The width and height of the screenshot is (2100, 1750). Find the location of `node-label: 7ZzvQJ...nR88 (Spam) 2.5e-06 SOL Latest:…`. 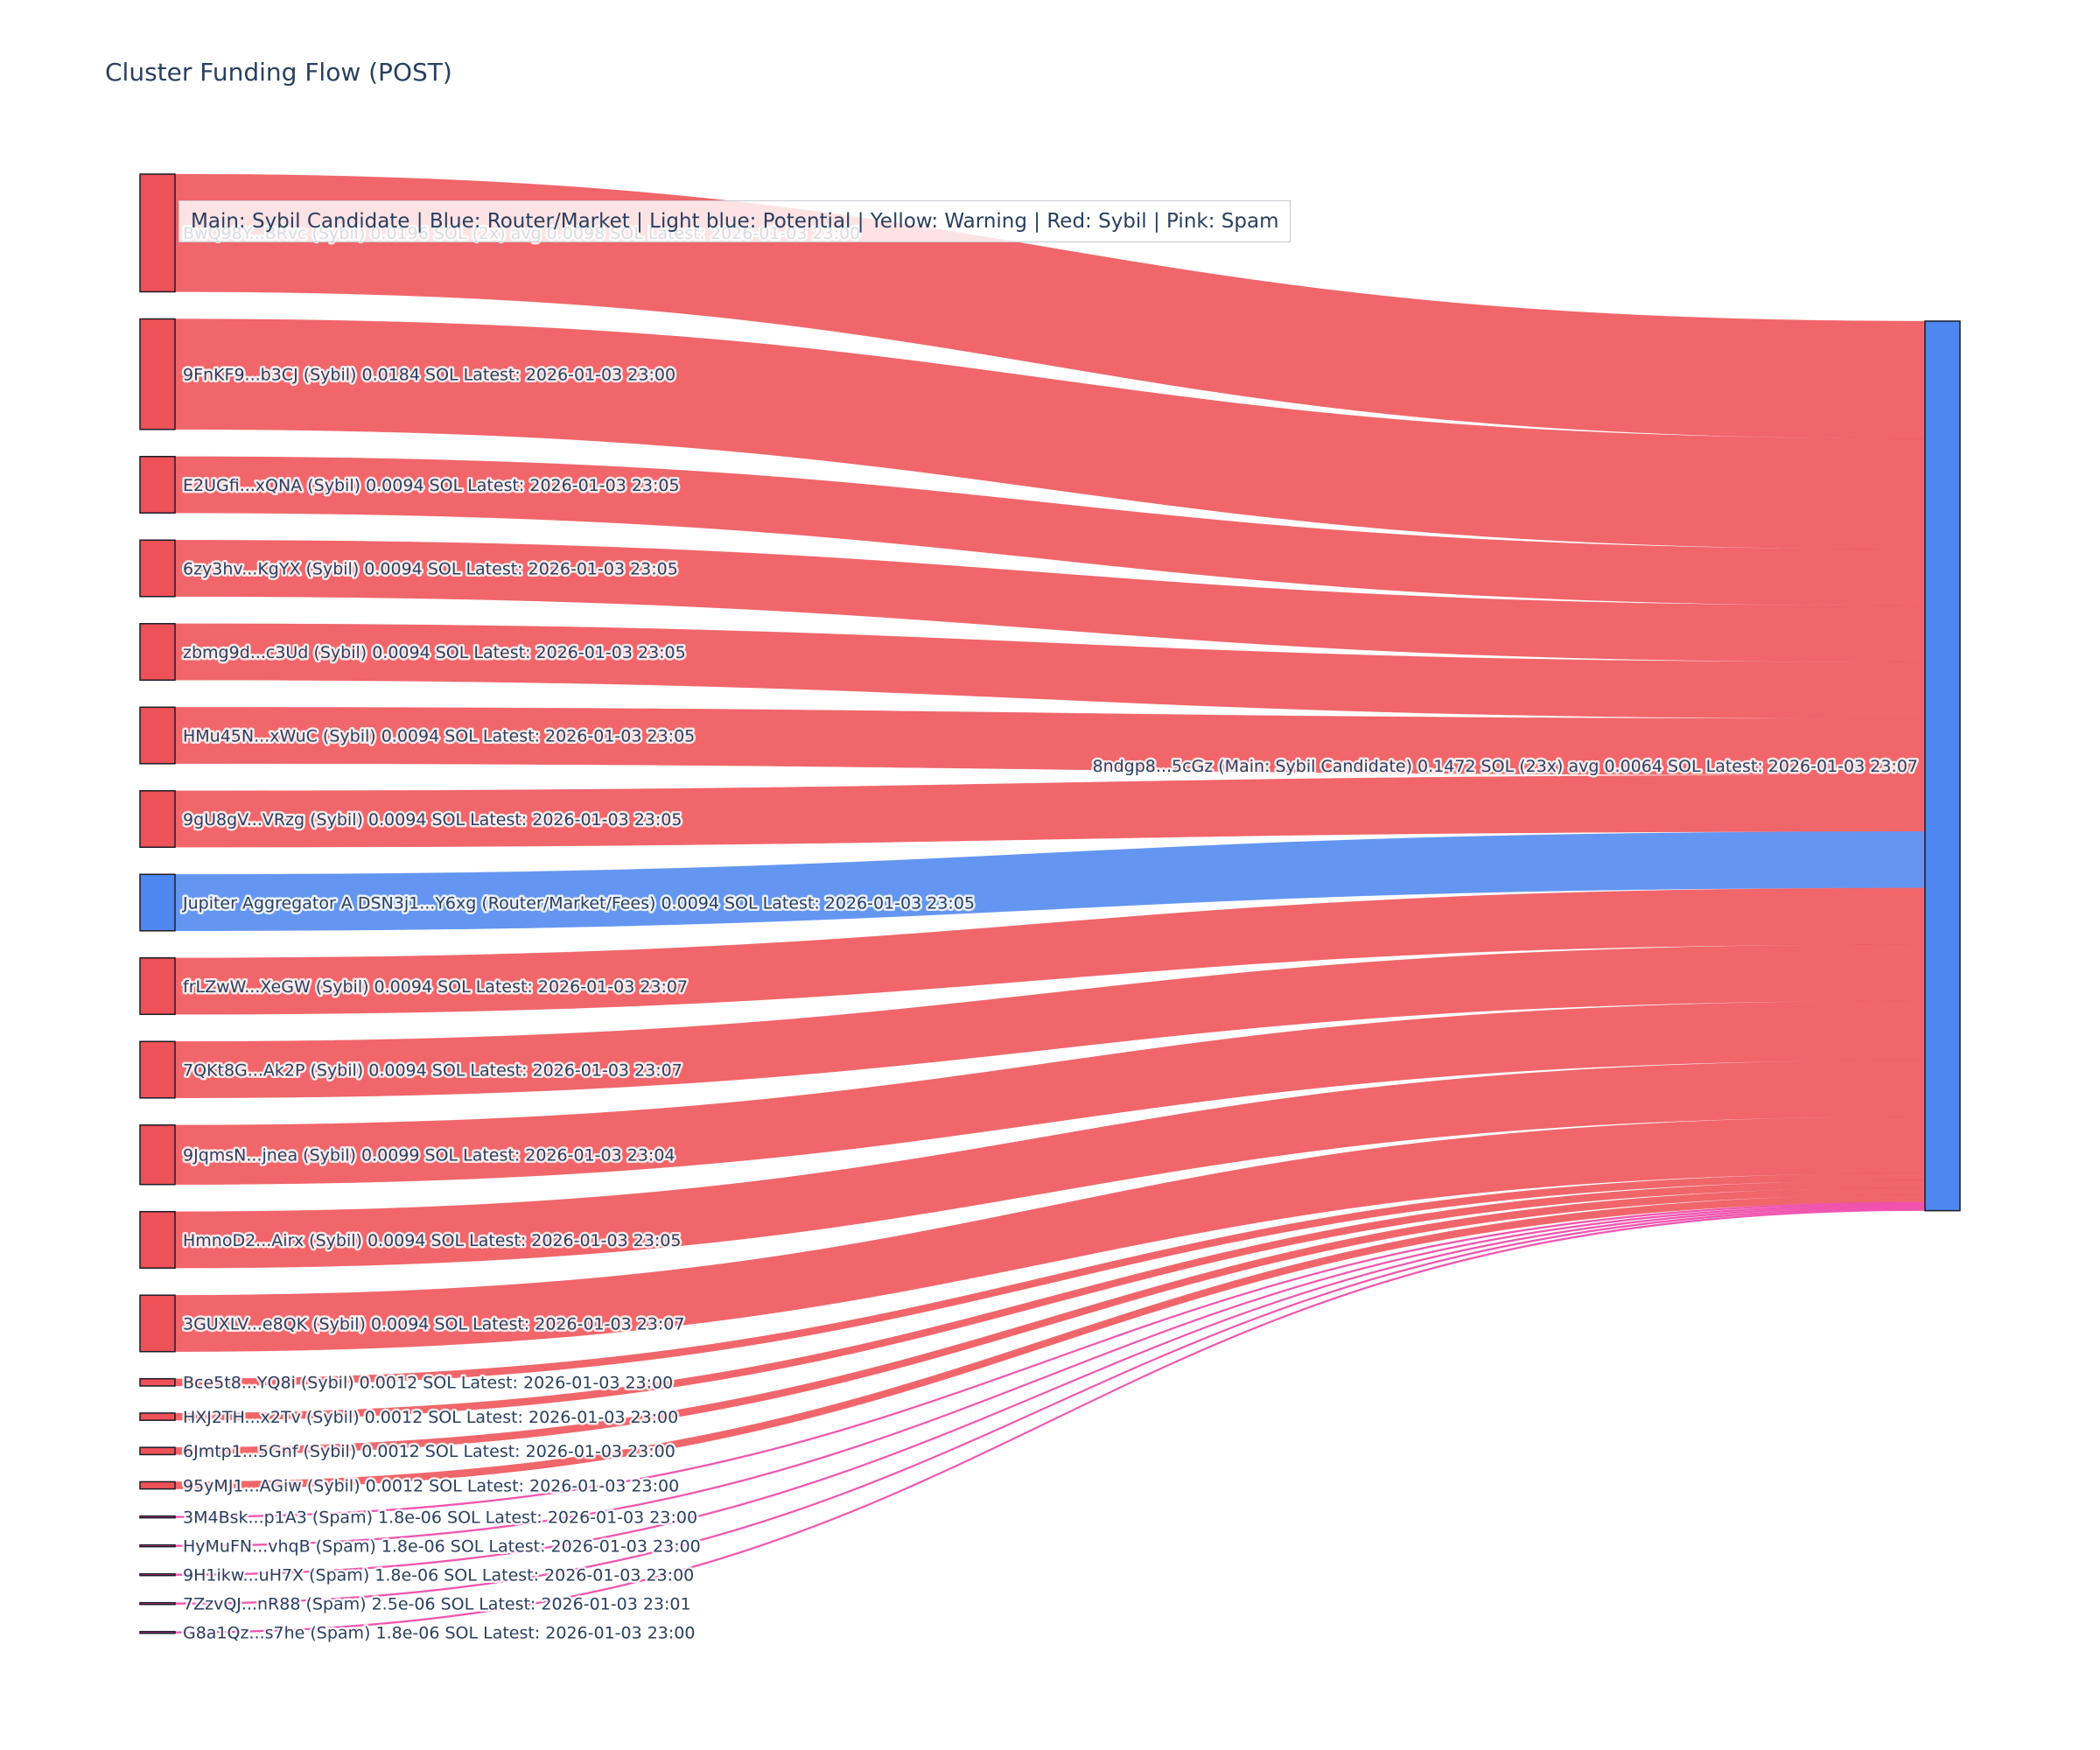

node-label: 7ZzvQJ...nR88 (Spam) 2.5e-06 SOL Latest:… is located at coordinates (437, 1604).